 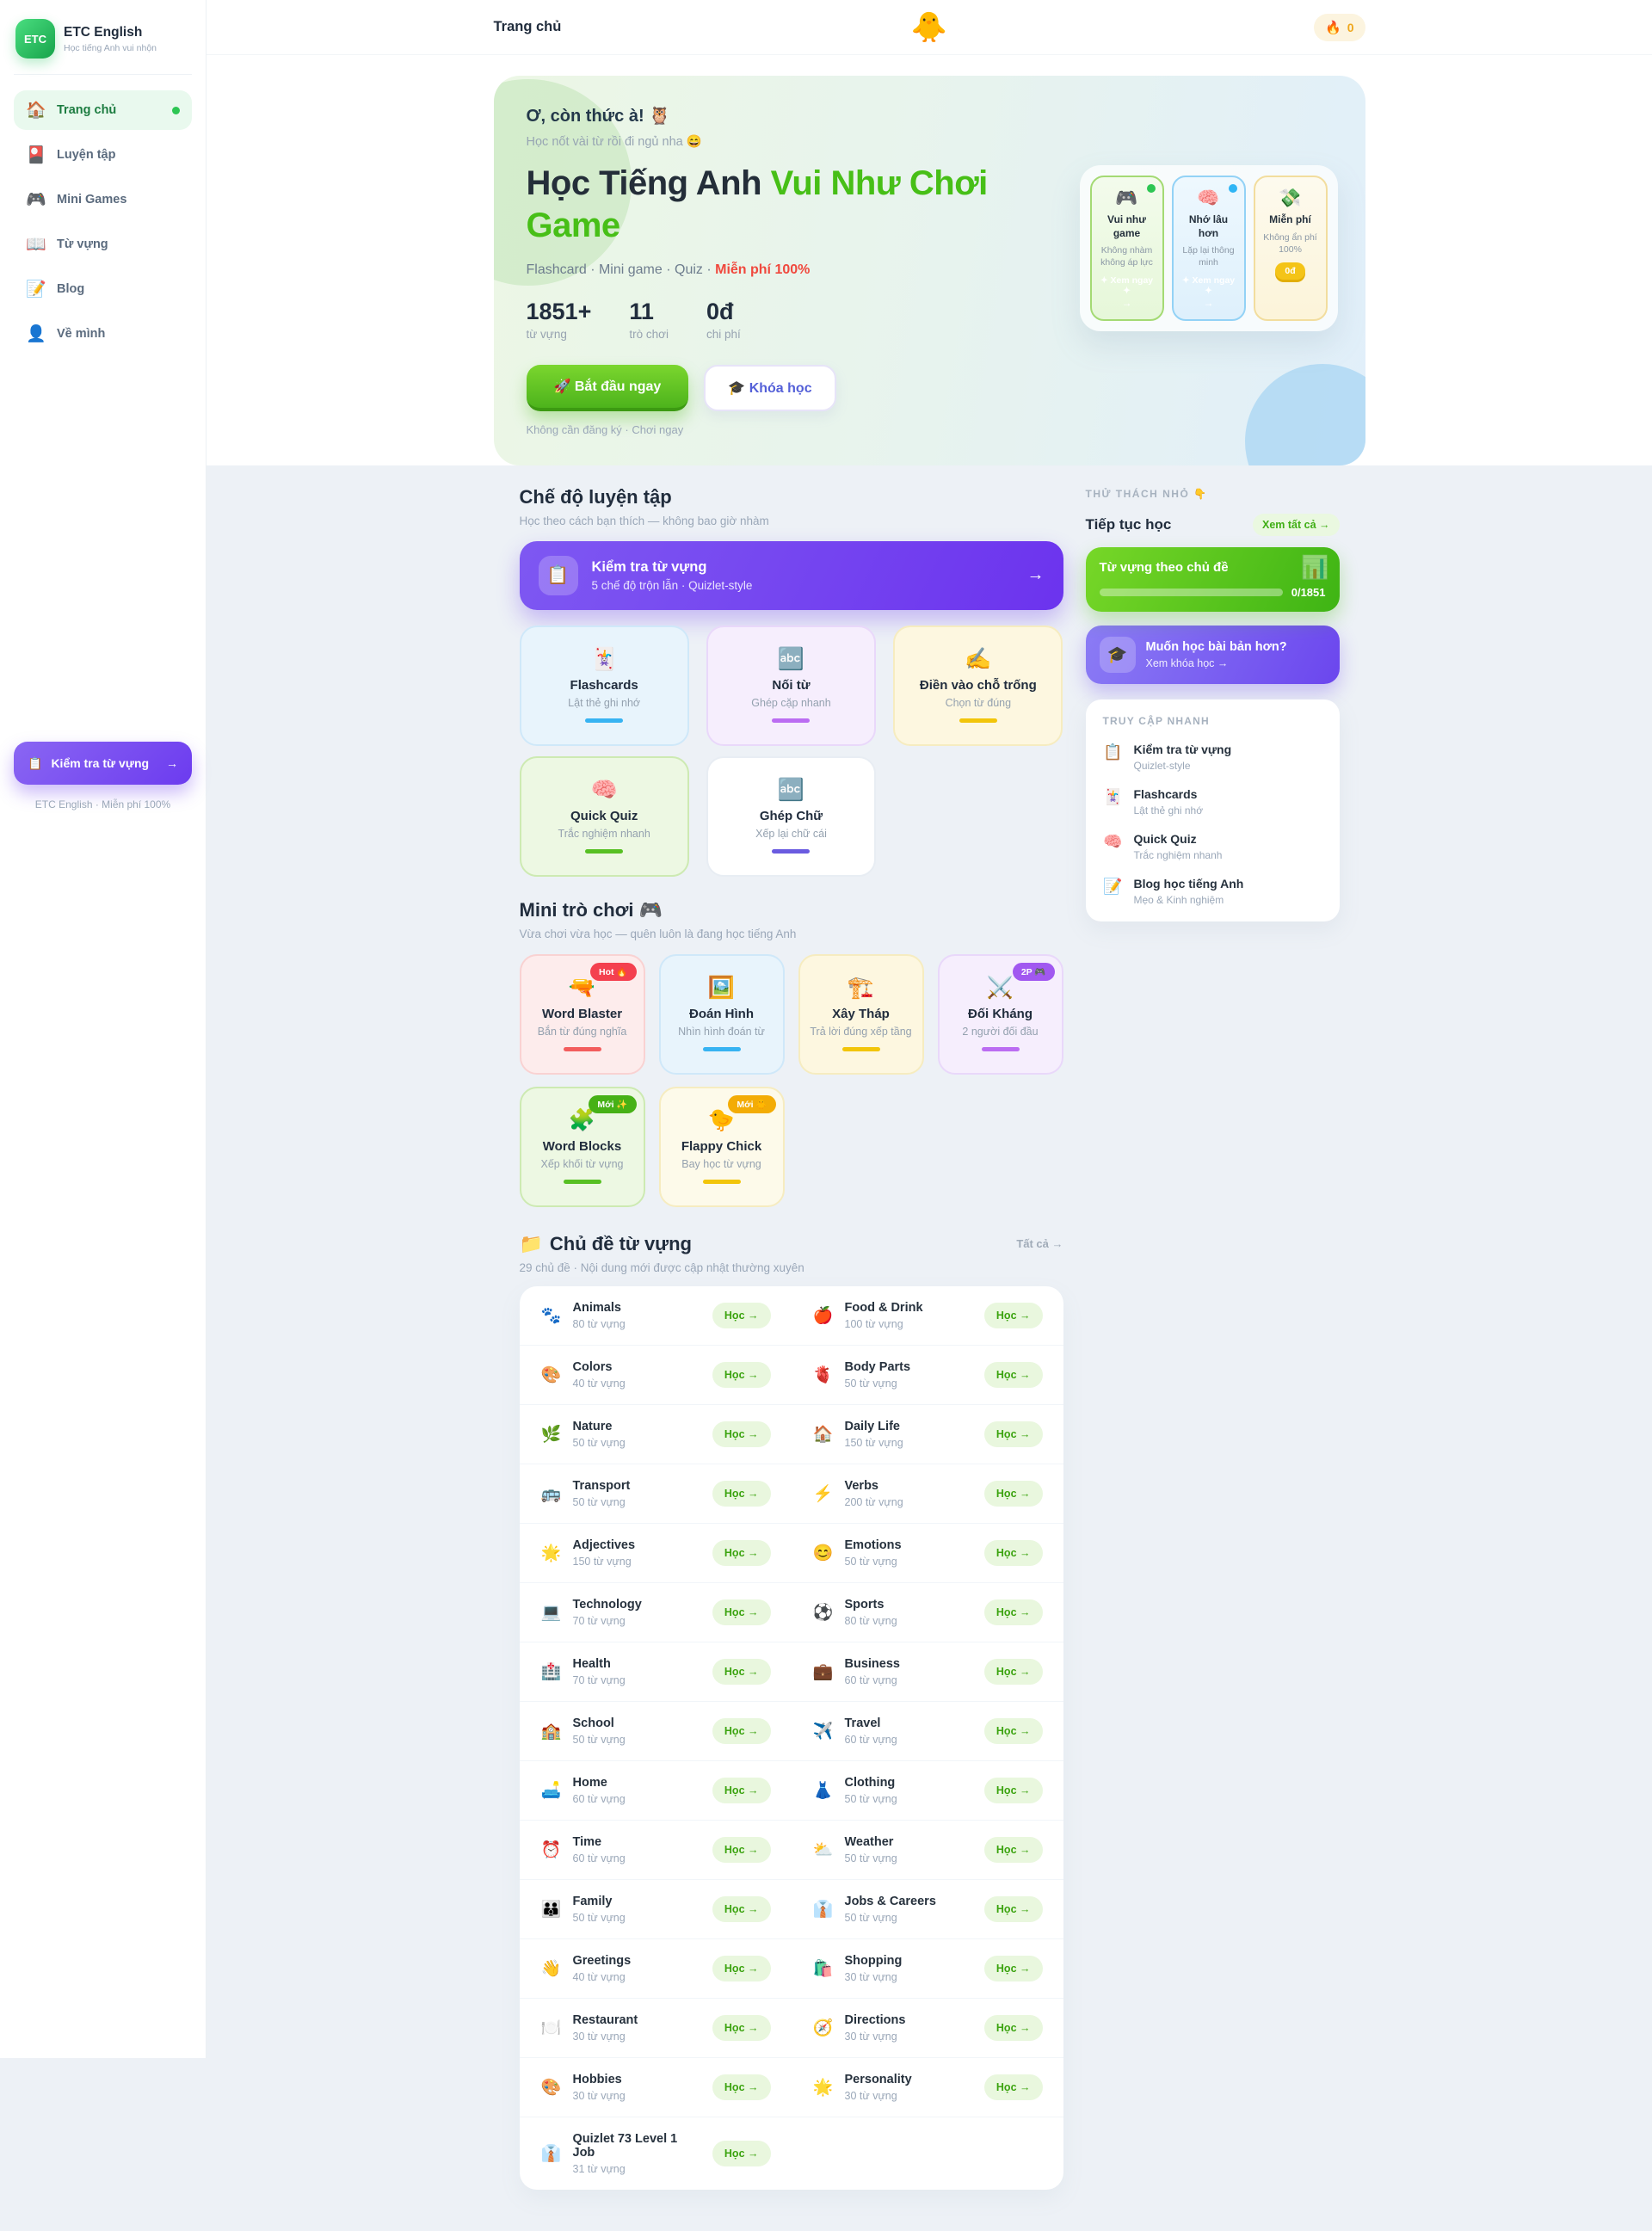 I want to click on mini-game-card: Hot 🔥 🔫 Word Blaster Bắn từ đúng nghĩa, so click(x=582, y=1014).